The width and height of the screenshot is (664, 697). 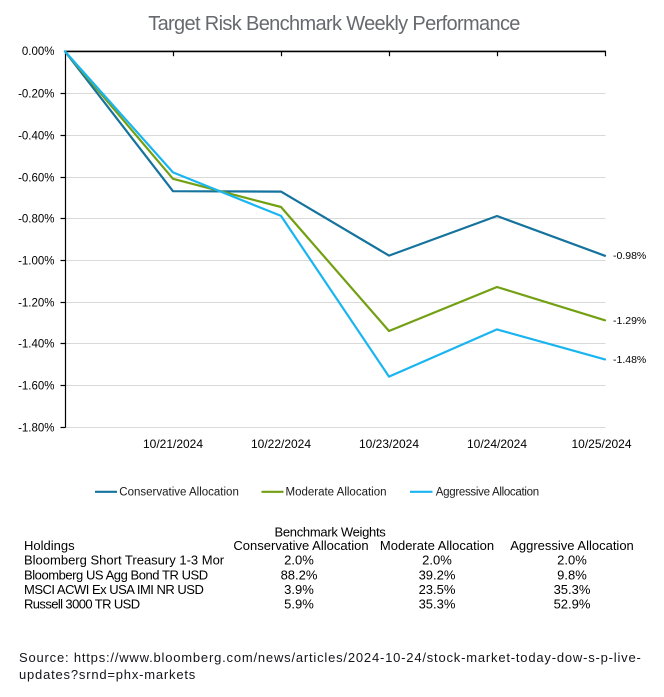 What do you see at coordinates (601, 444) in the screenshot?
I see `svg-text: 10/25/2024` at bounding box center [601, 444].